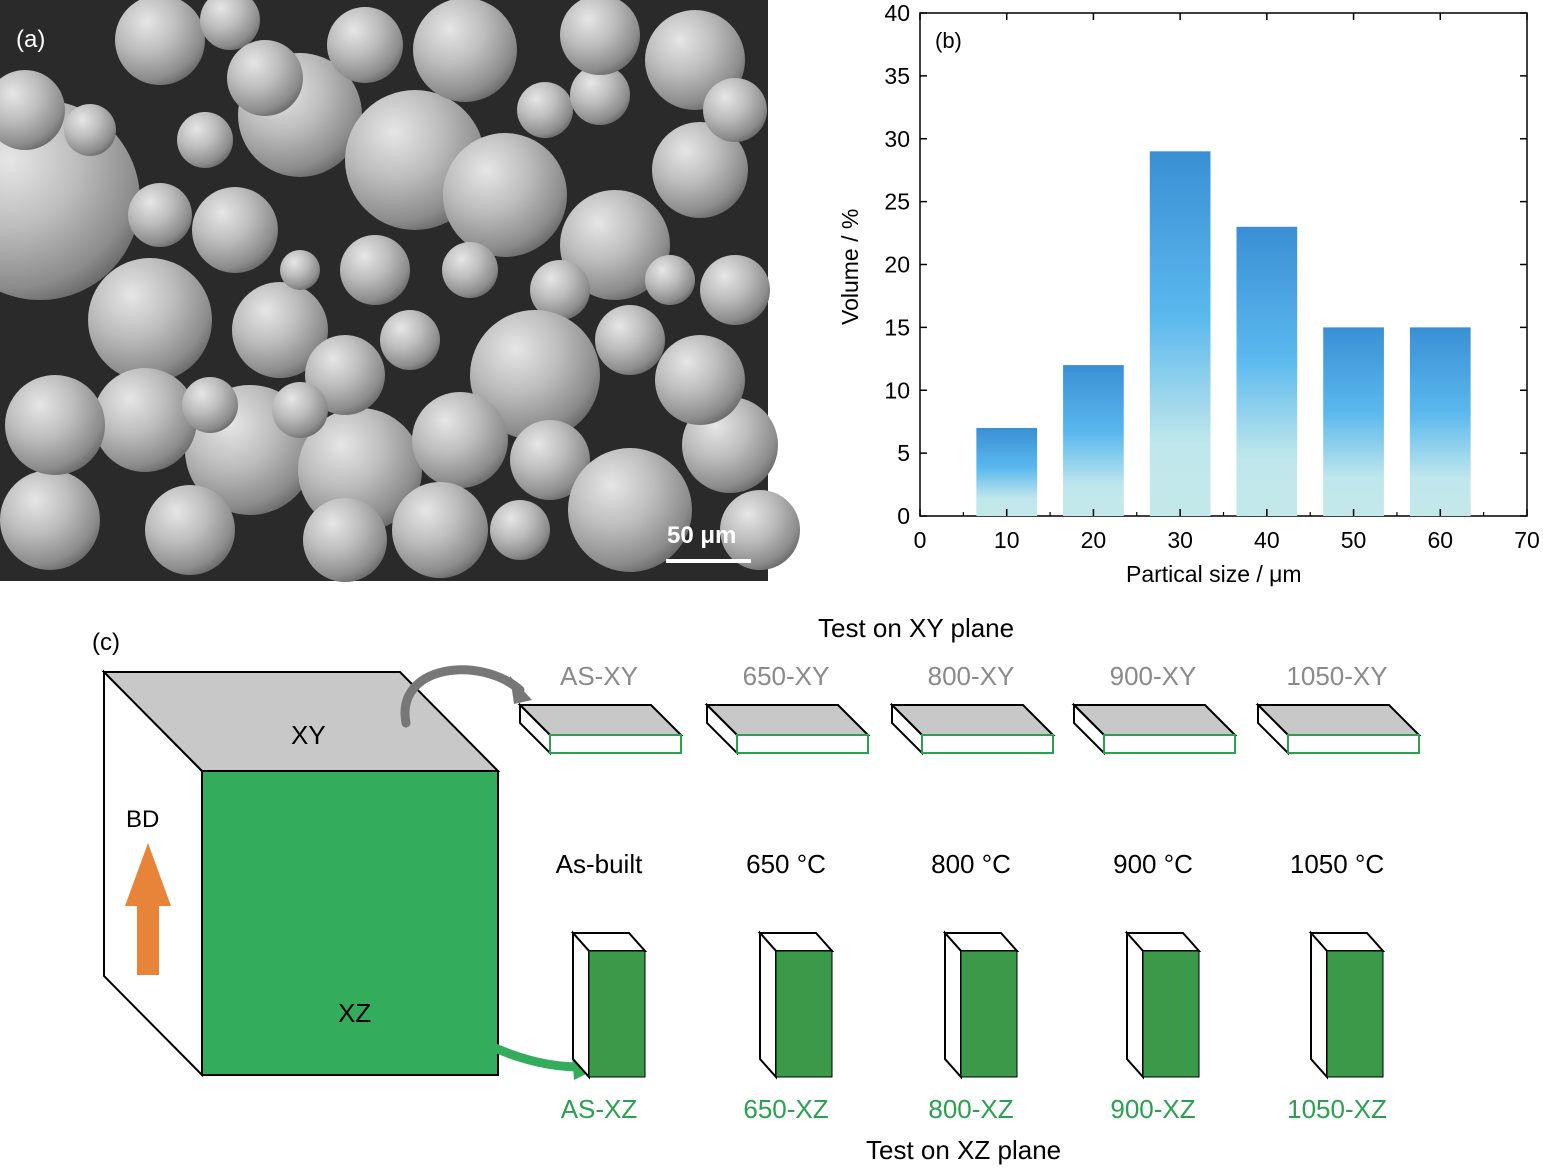 The image size is (1543, 1171). Describe the element at coordinates (850, 266) in the screenshot. I see `chart-ylabel: Volume / %` at that location.